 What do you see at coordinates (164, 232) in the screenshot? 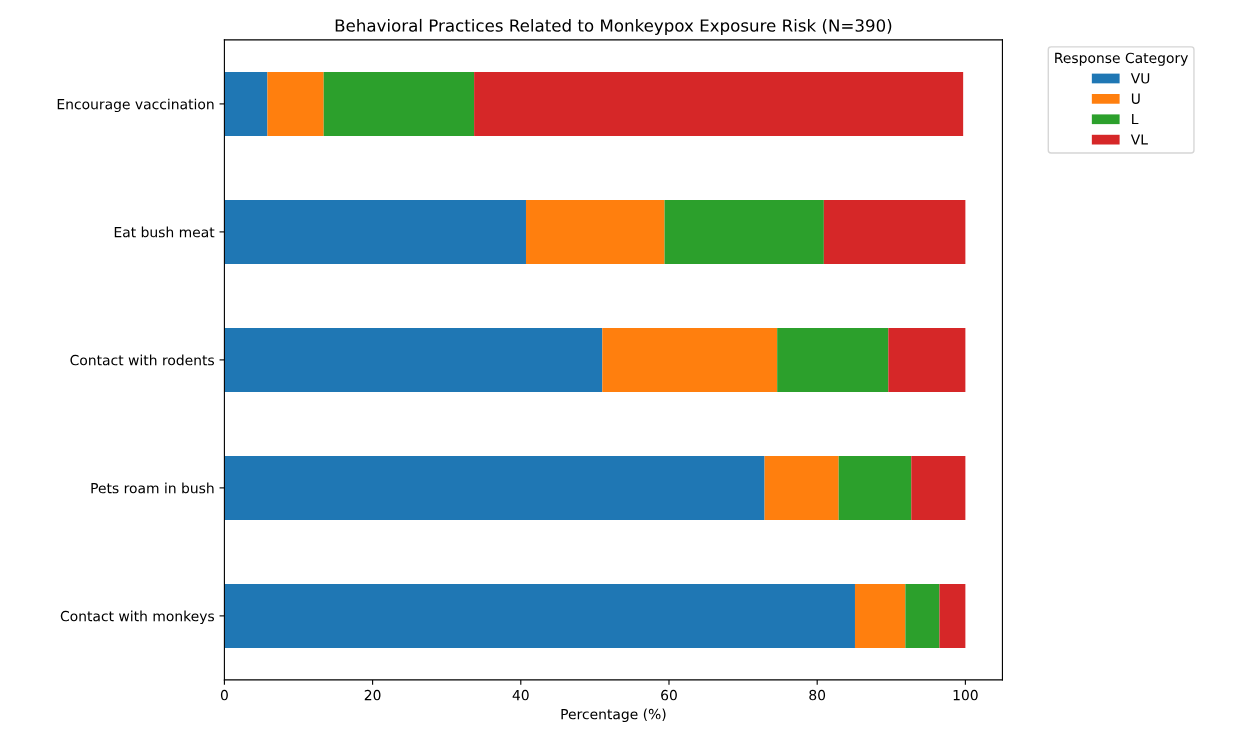
I see `y-tick-label: Eat bush meat` at bounding box center [164, 232].